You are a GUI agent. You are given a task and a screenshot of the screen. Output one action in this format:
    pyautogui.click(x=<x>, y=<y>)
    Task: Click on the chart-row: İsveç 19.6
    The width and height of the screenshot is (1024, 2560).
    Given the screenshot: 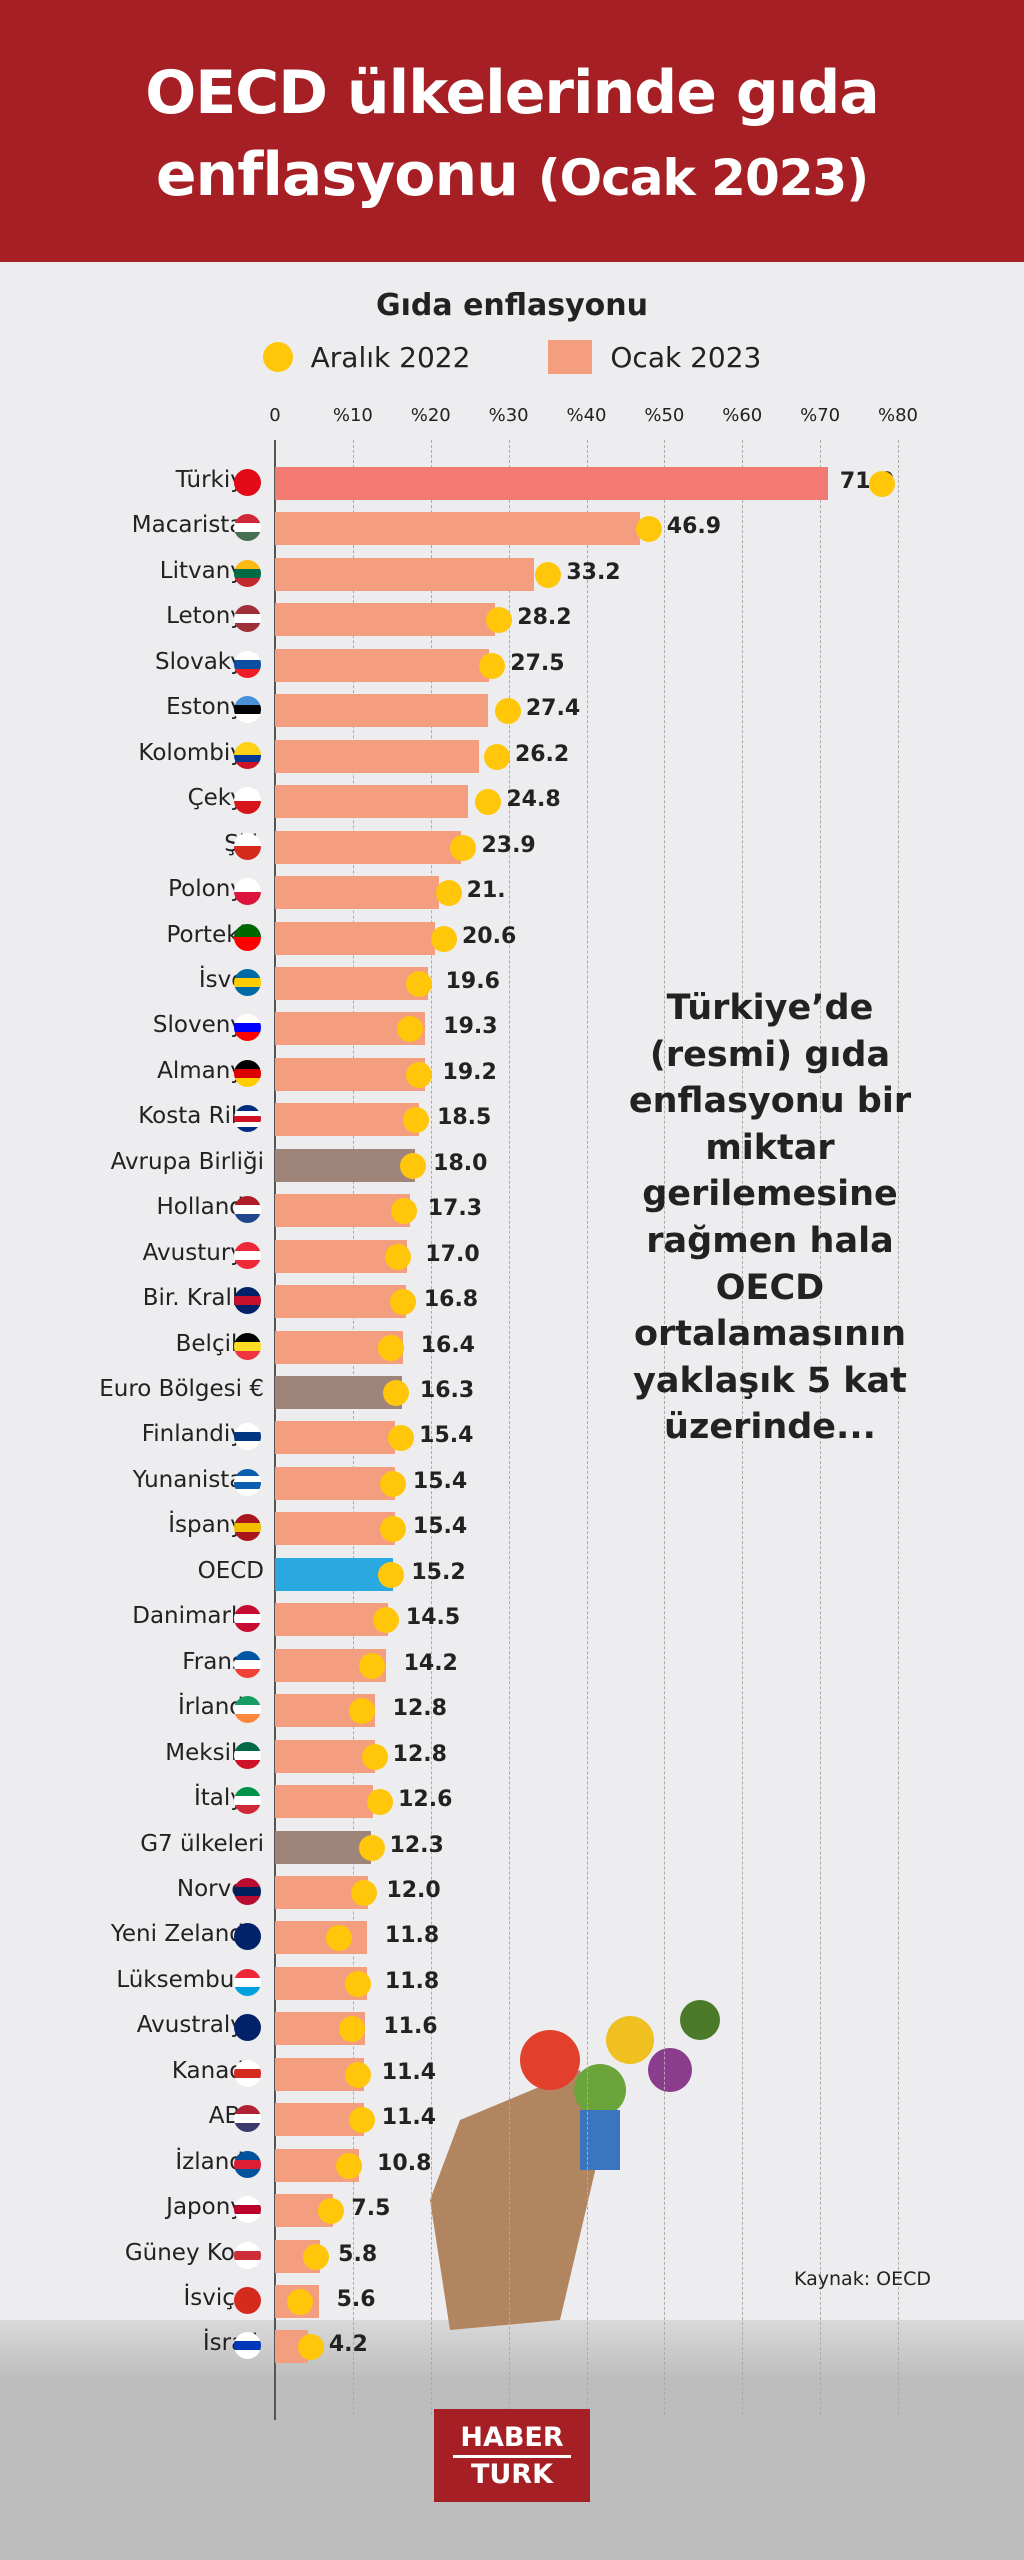 What is the action you would take?
    pyautogui.click(x=512, y=983)
    